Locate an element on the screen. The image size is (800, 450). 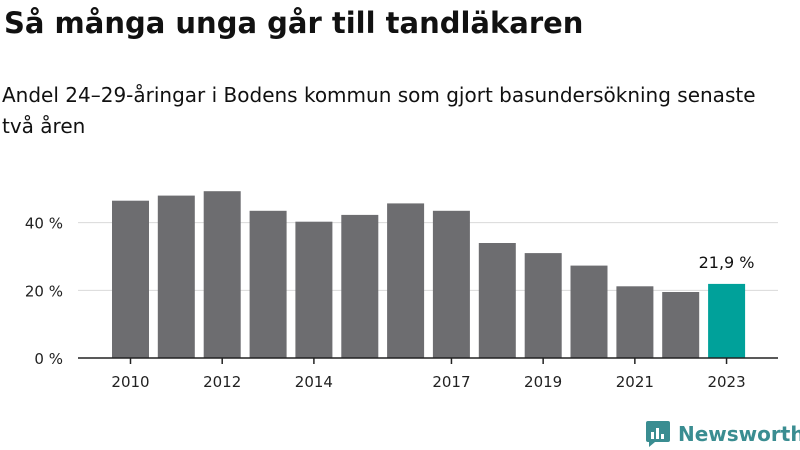
bar-2021 is located at coordinates (635, 322).